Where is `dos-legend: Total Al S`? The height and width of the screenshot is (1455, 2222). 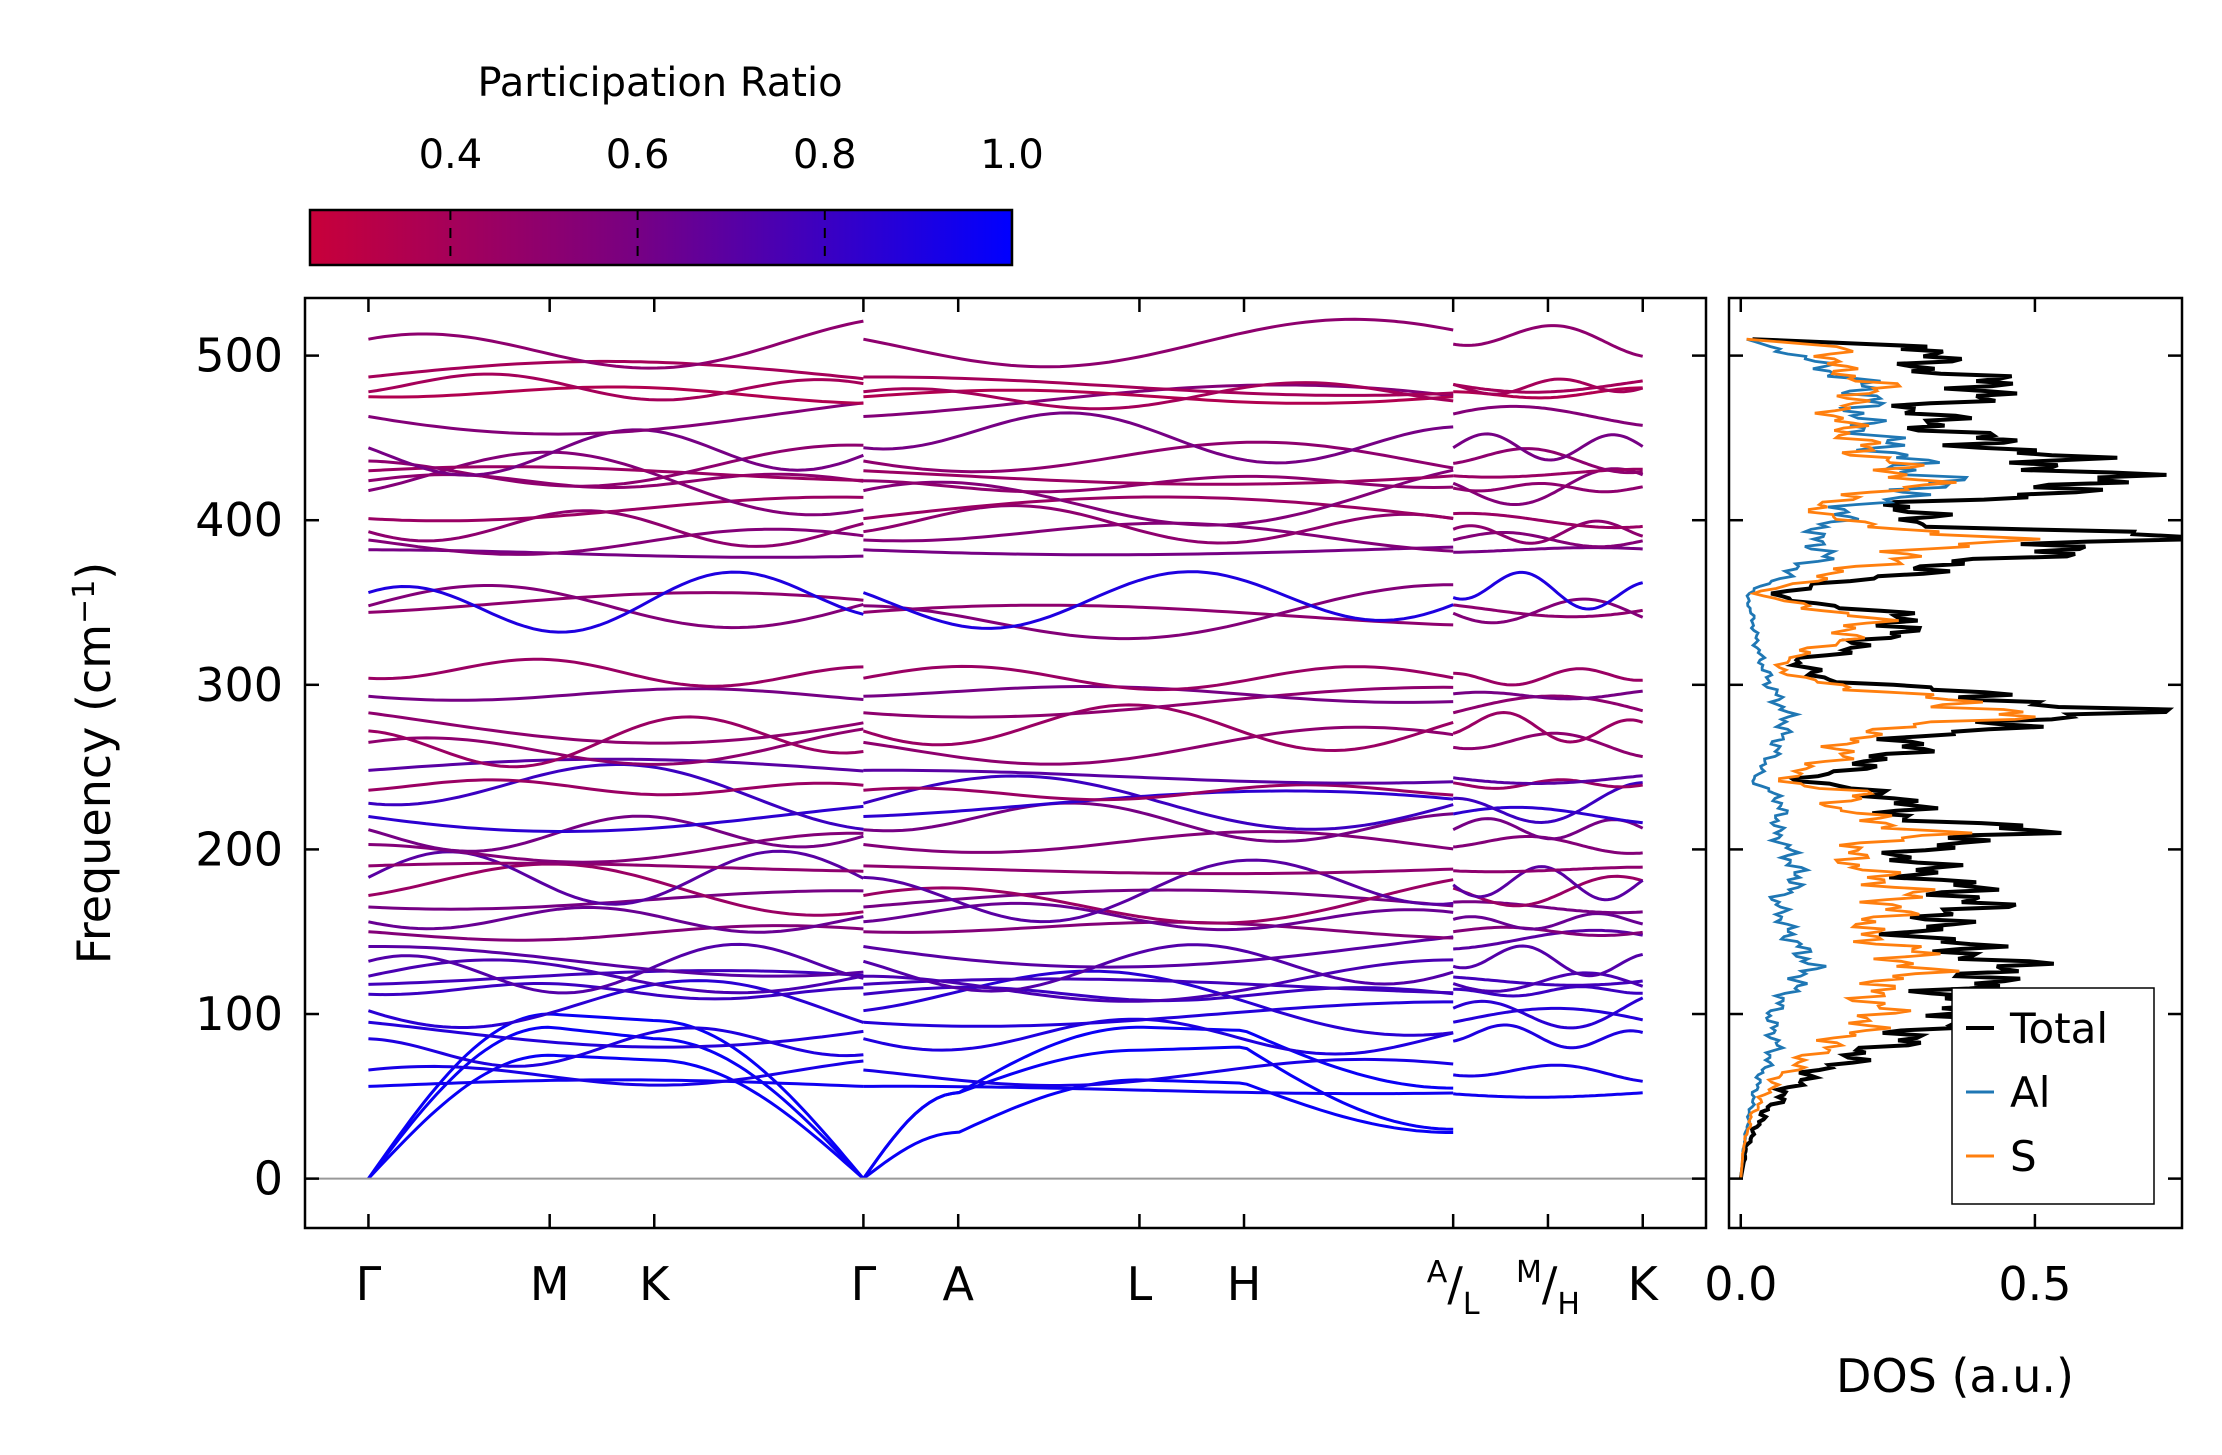 dos-legend: Total Al S is located at coordinates (2053, 1096).